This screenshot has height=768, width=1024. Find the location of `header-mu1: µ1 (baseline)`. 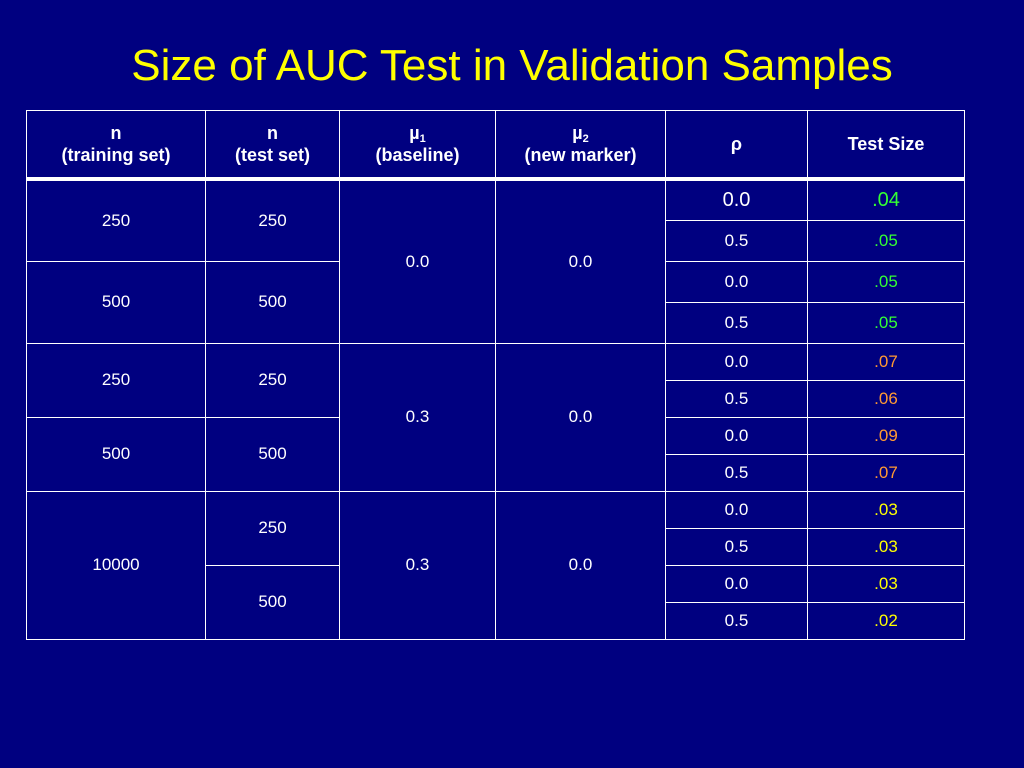

header-mu1: µ1 (baseline) is located at coordinates (417, 145).